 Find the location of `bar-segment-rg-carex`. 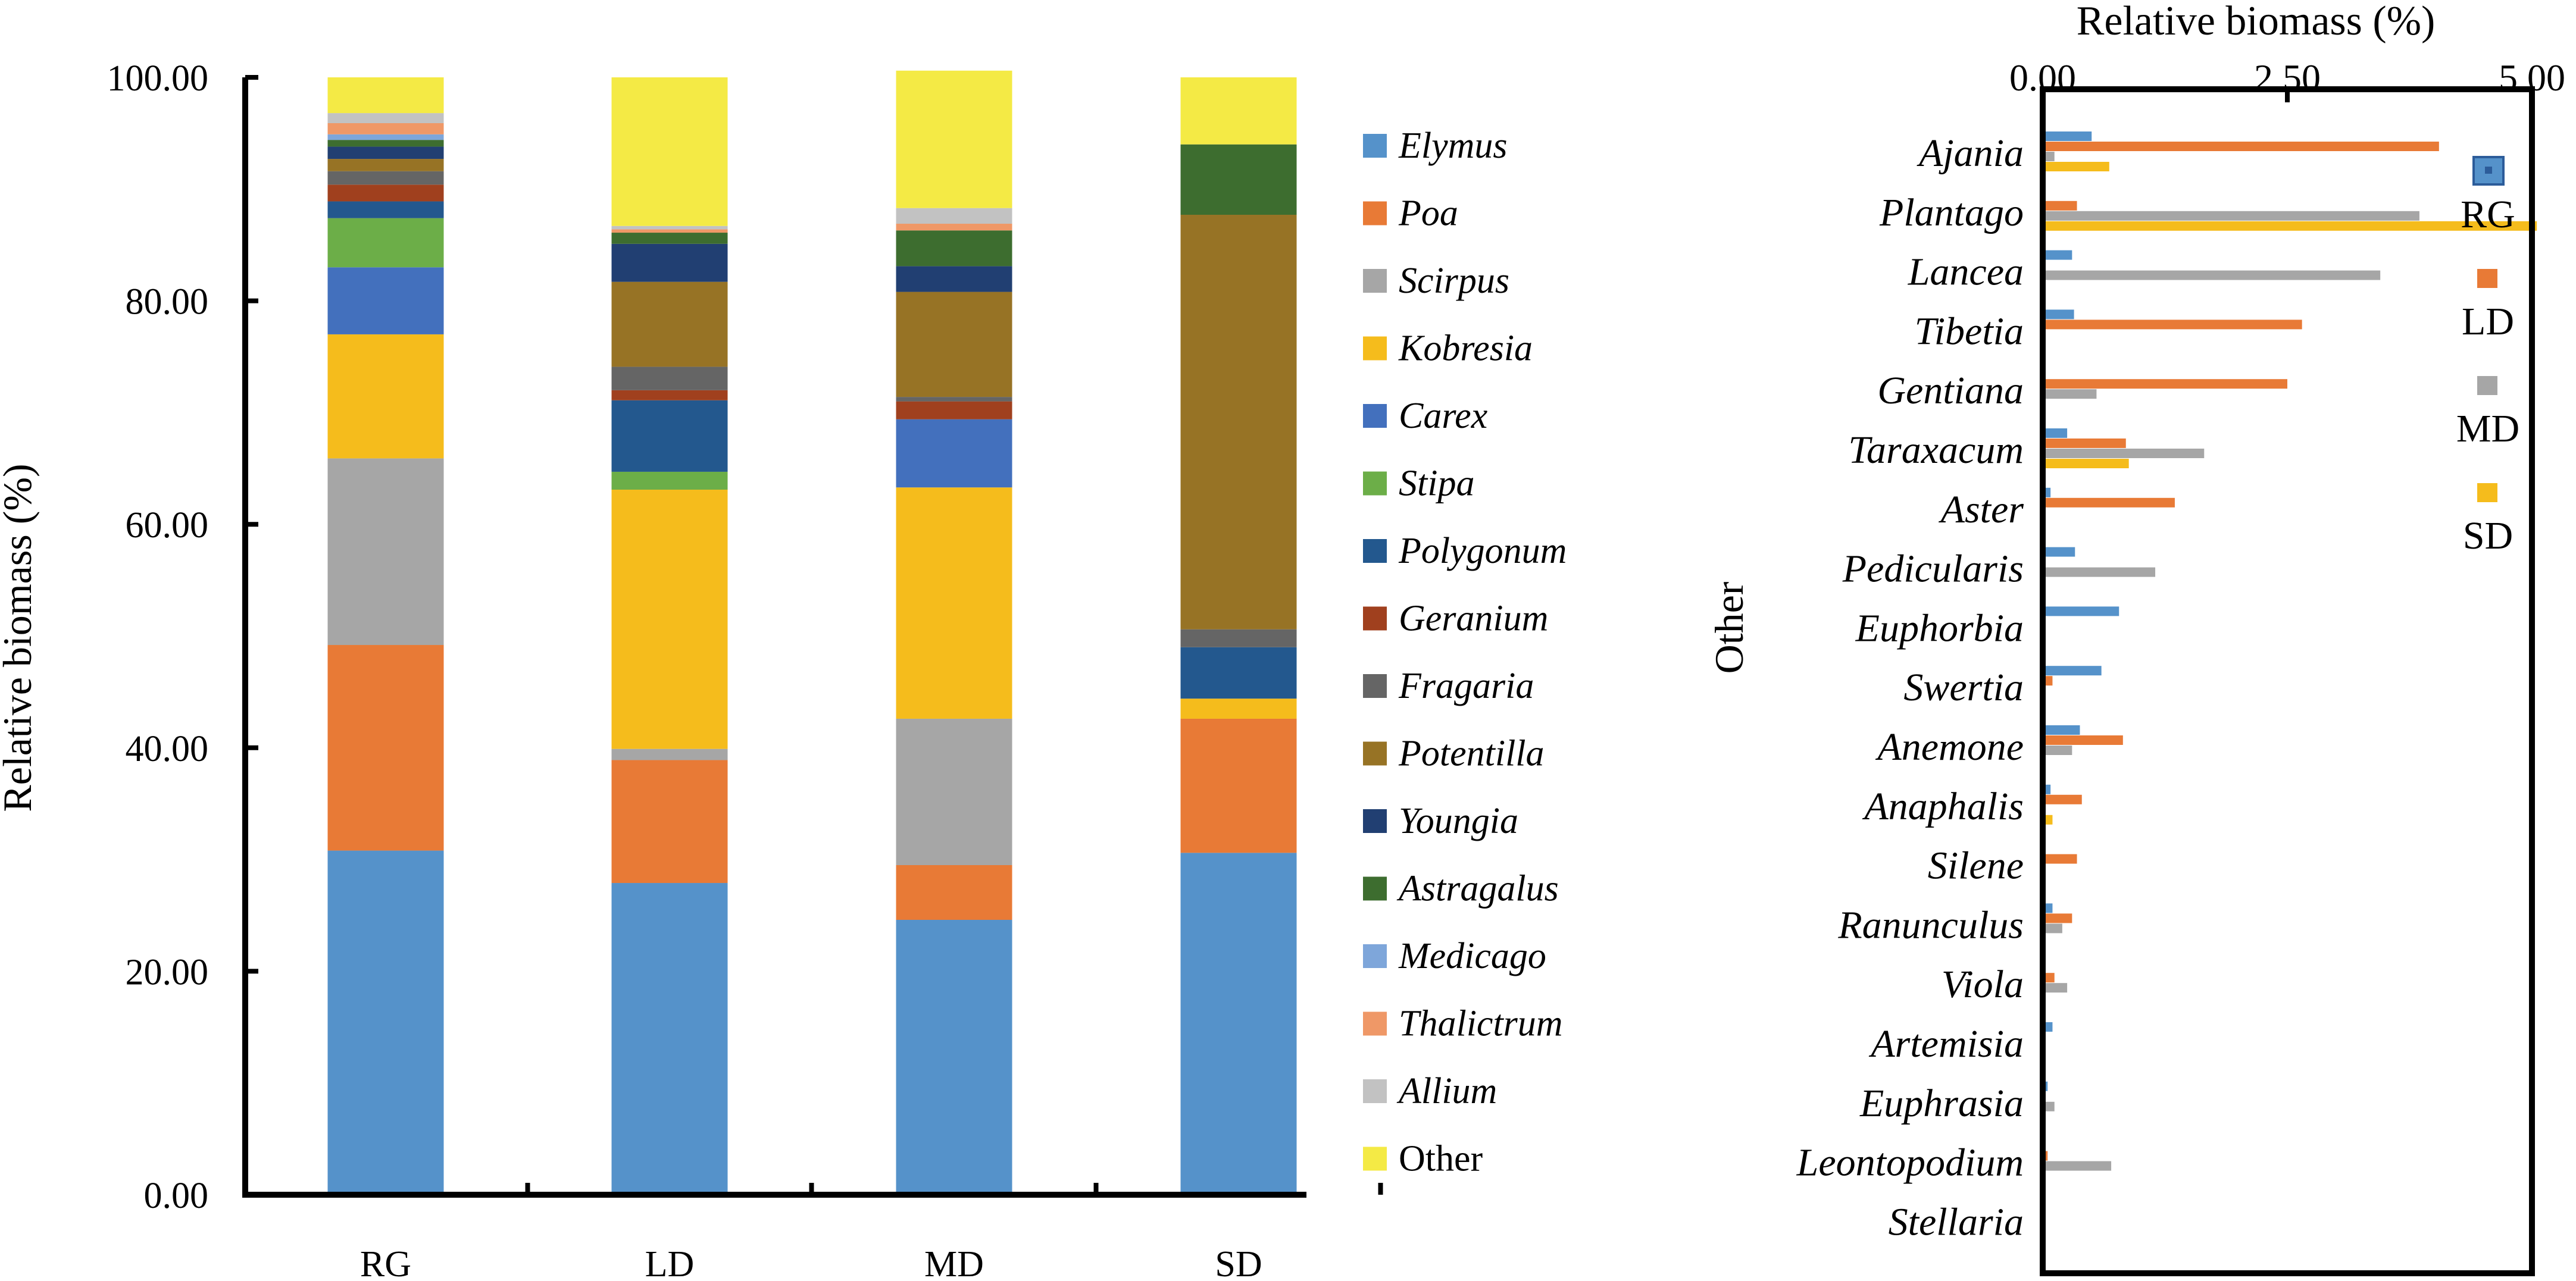

bar-segment-rg-carex is located at coordinates (385, 300).